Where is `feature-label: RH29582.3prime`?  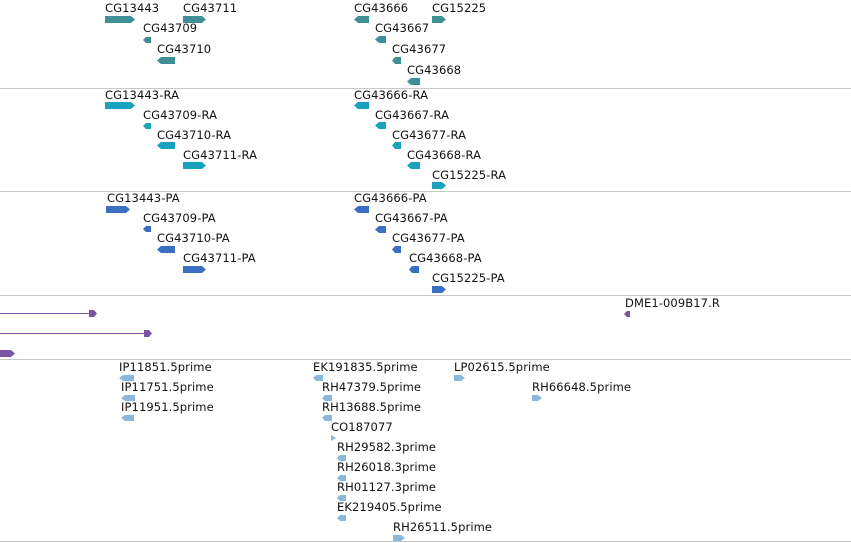 feature-label: RH29582.3prime is located at coordinates (387, 447).